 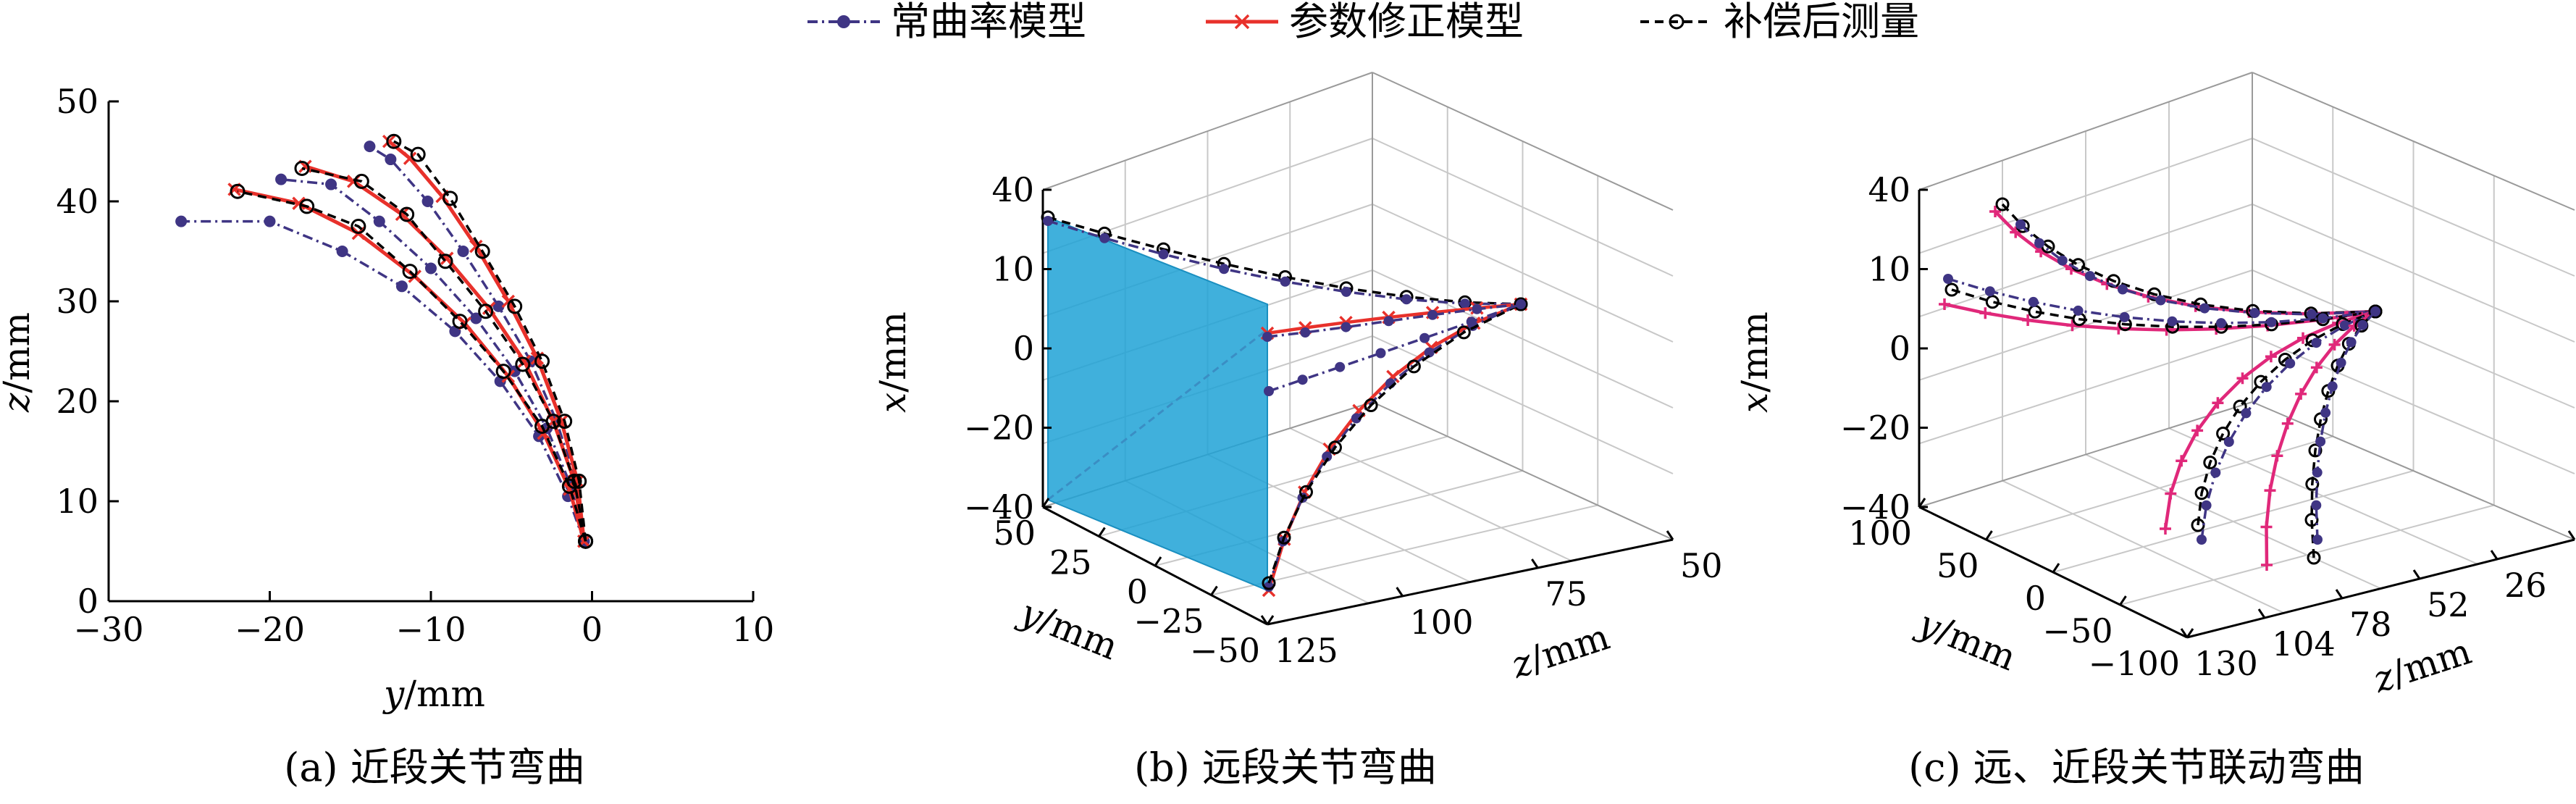 I want to click on panel-c-x-axis-label: x/mm, so click(x=1755, y=362).